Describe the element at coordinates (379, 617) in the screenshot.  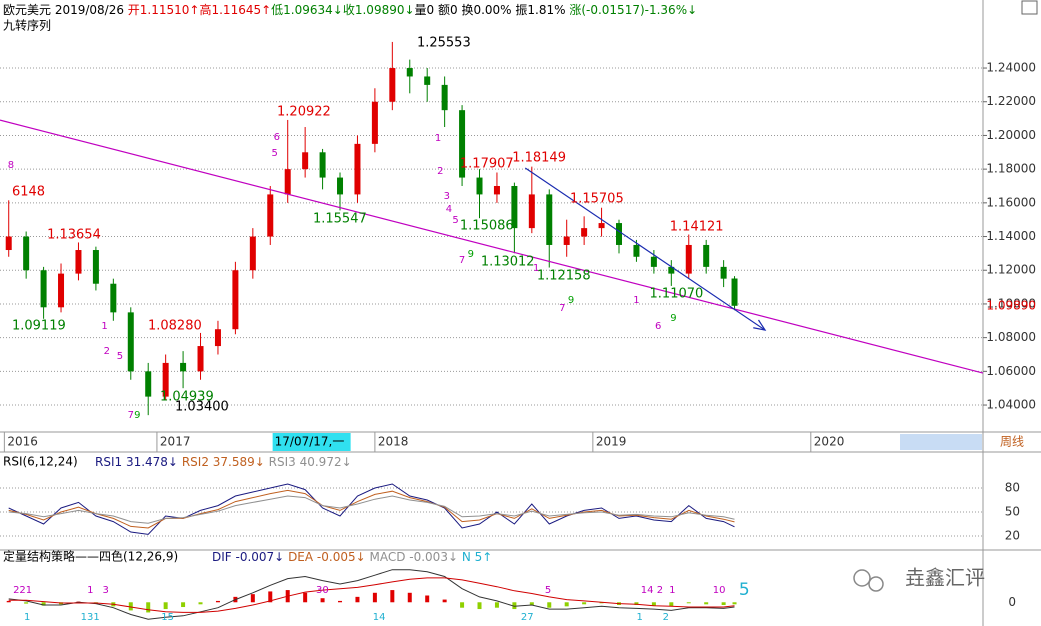
I see `count-label: 14` at that location.